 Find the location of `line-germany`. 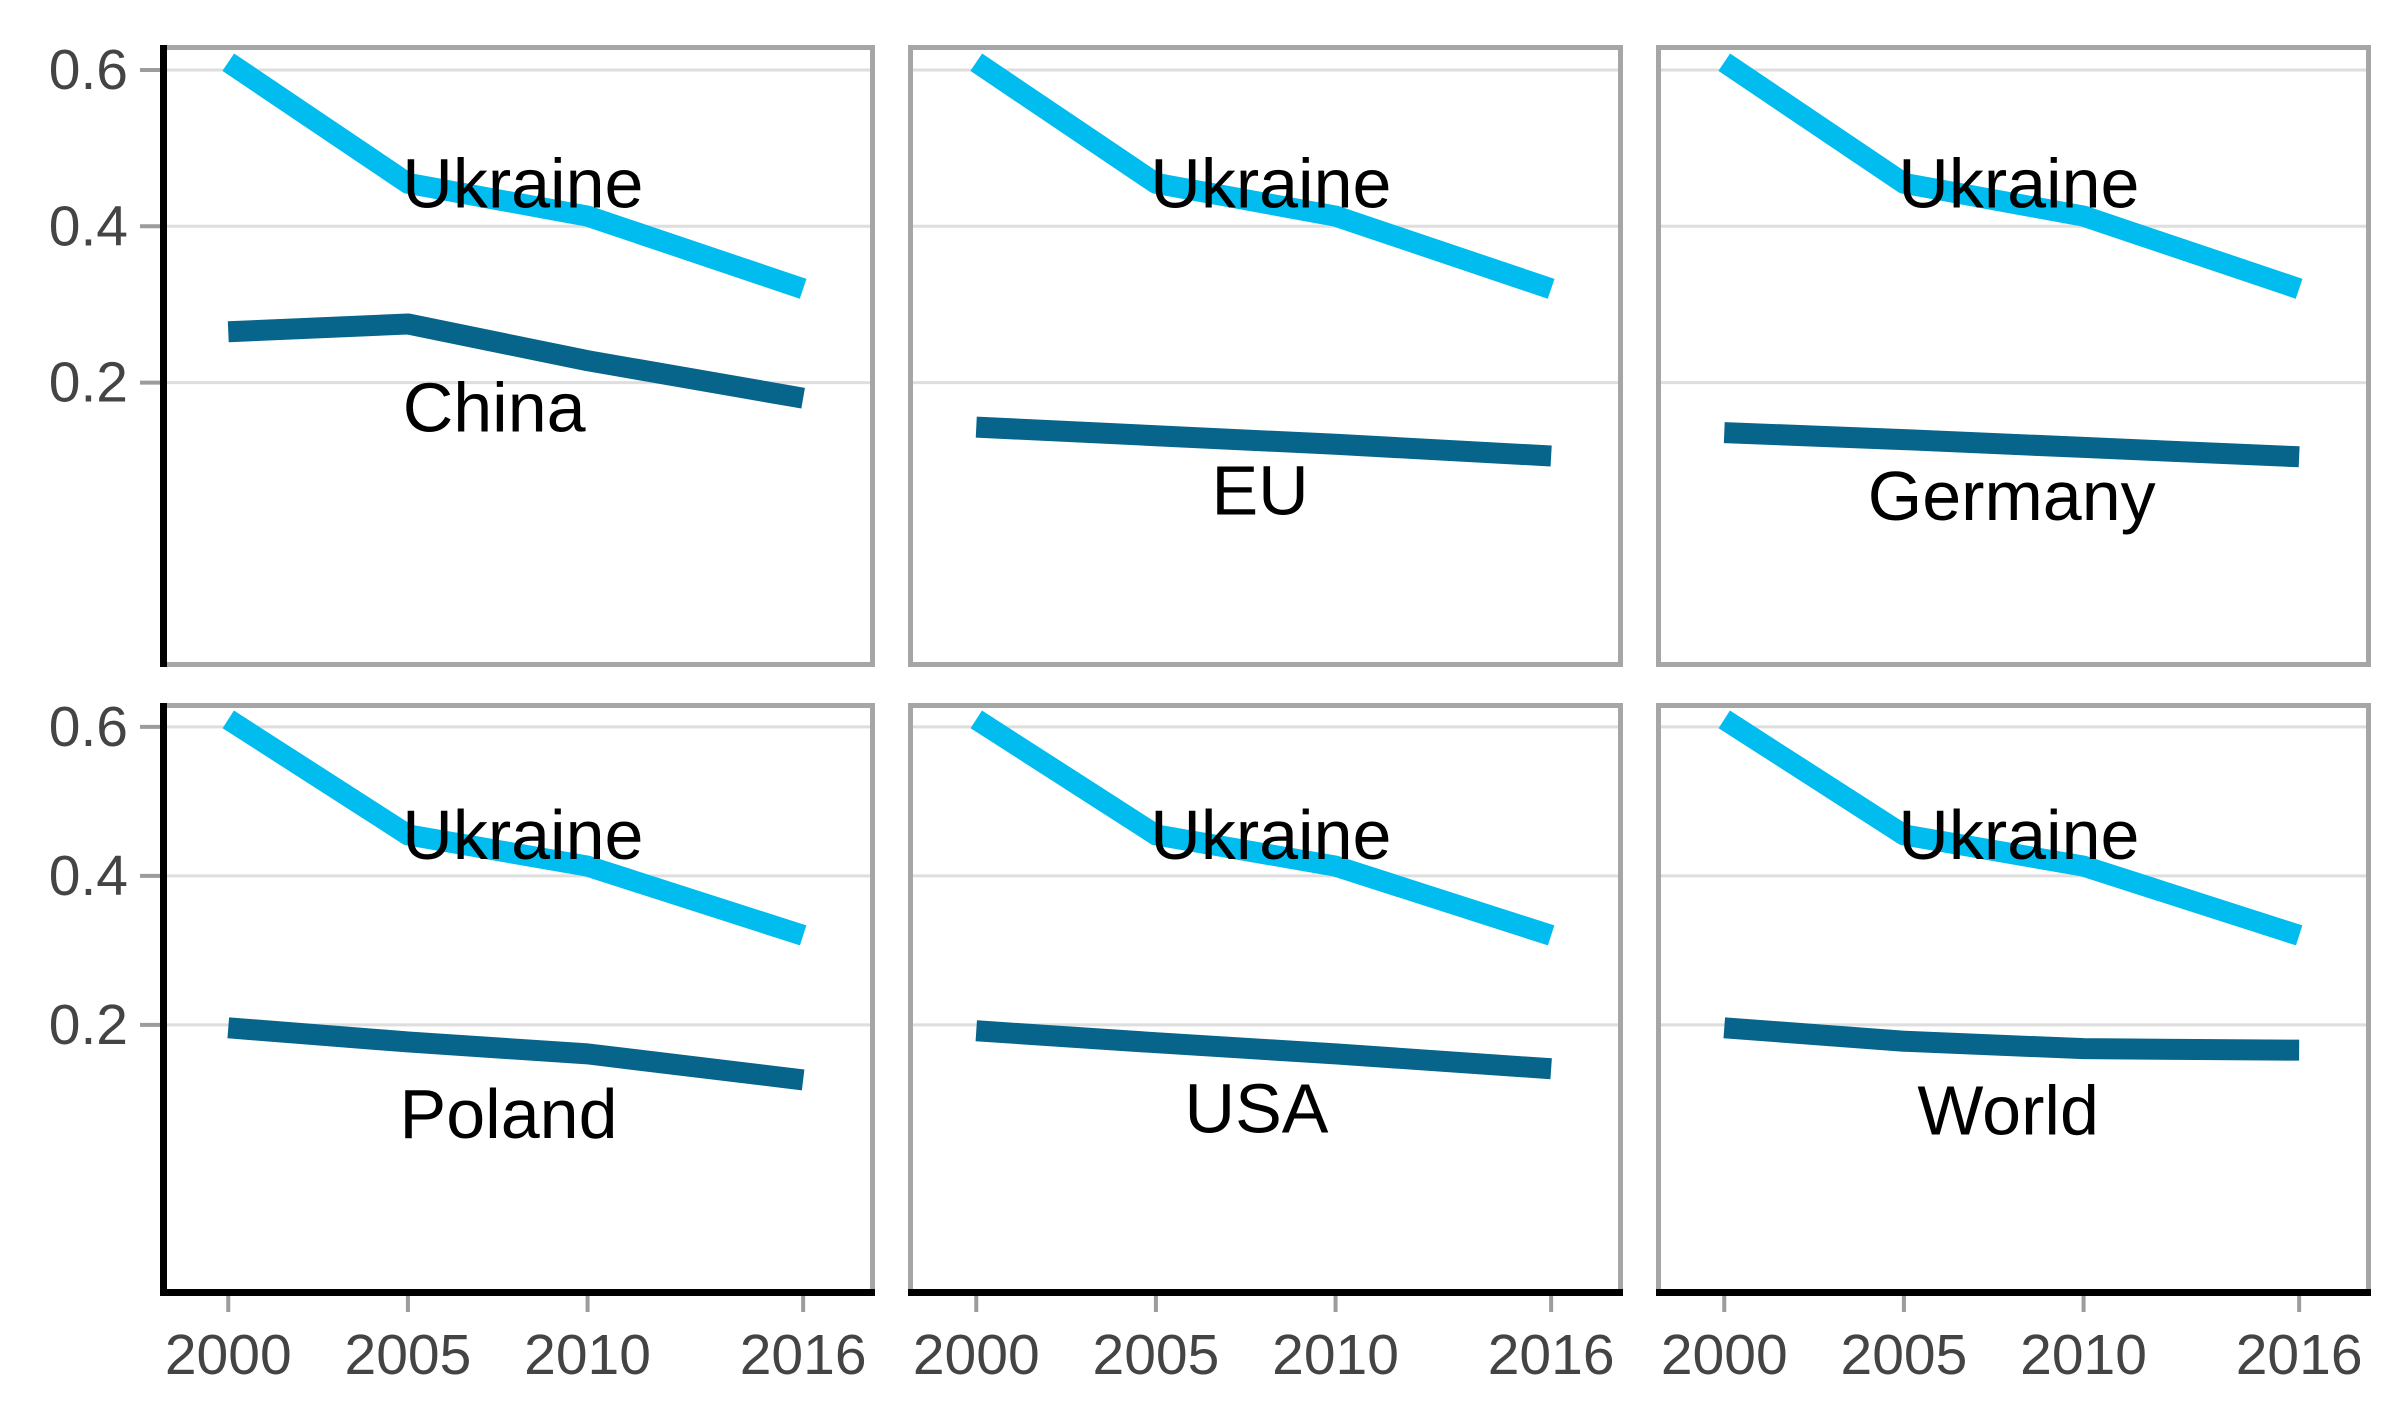

line-germany is located at coordinates (2011, 445).